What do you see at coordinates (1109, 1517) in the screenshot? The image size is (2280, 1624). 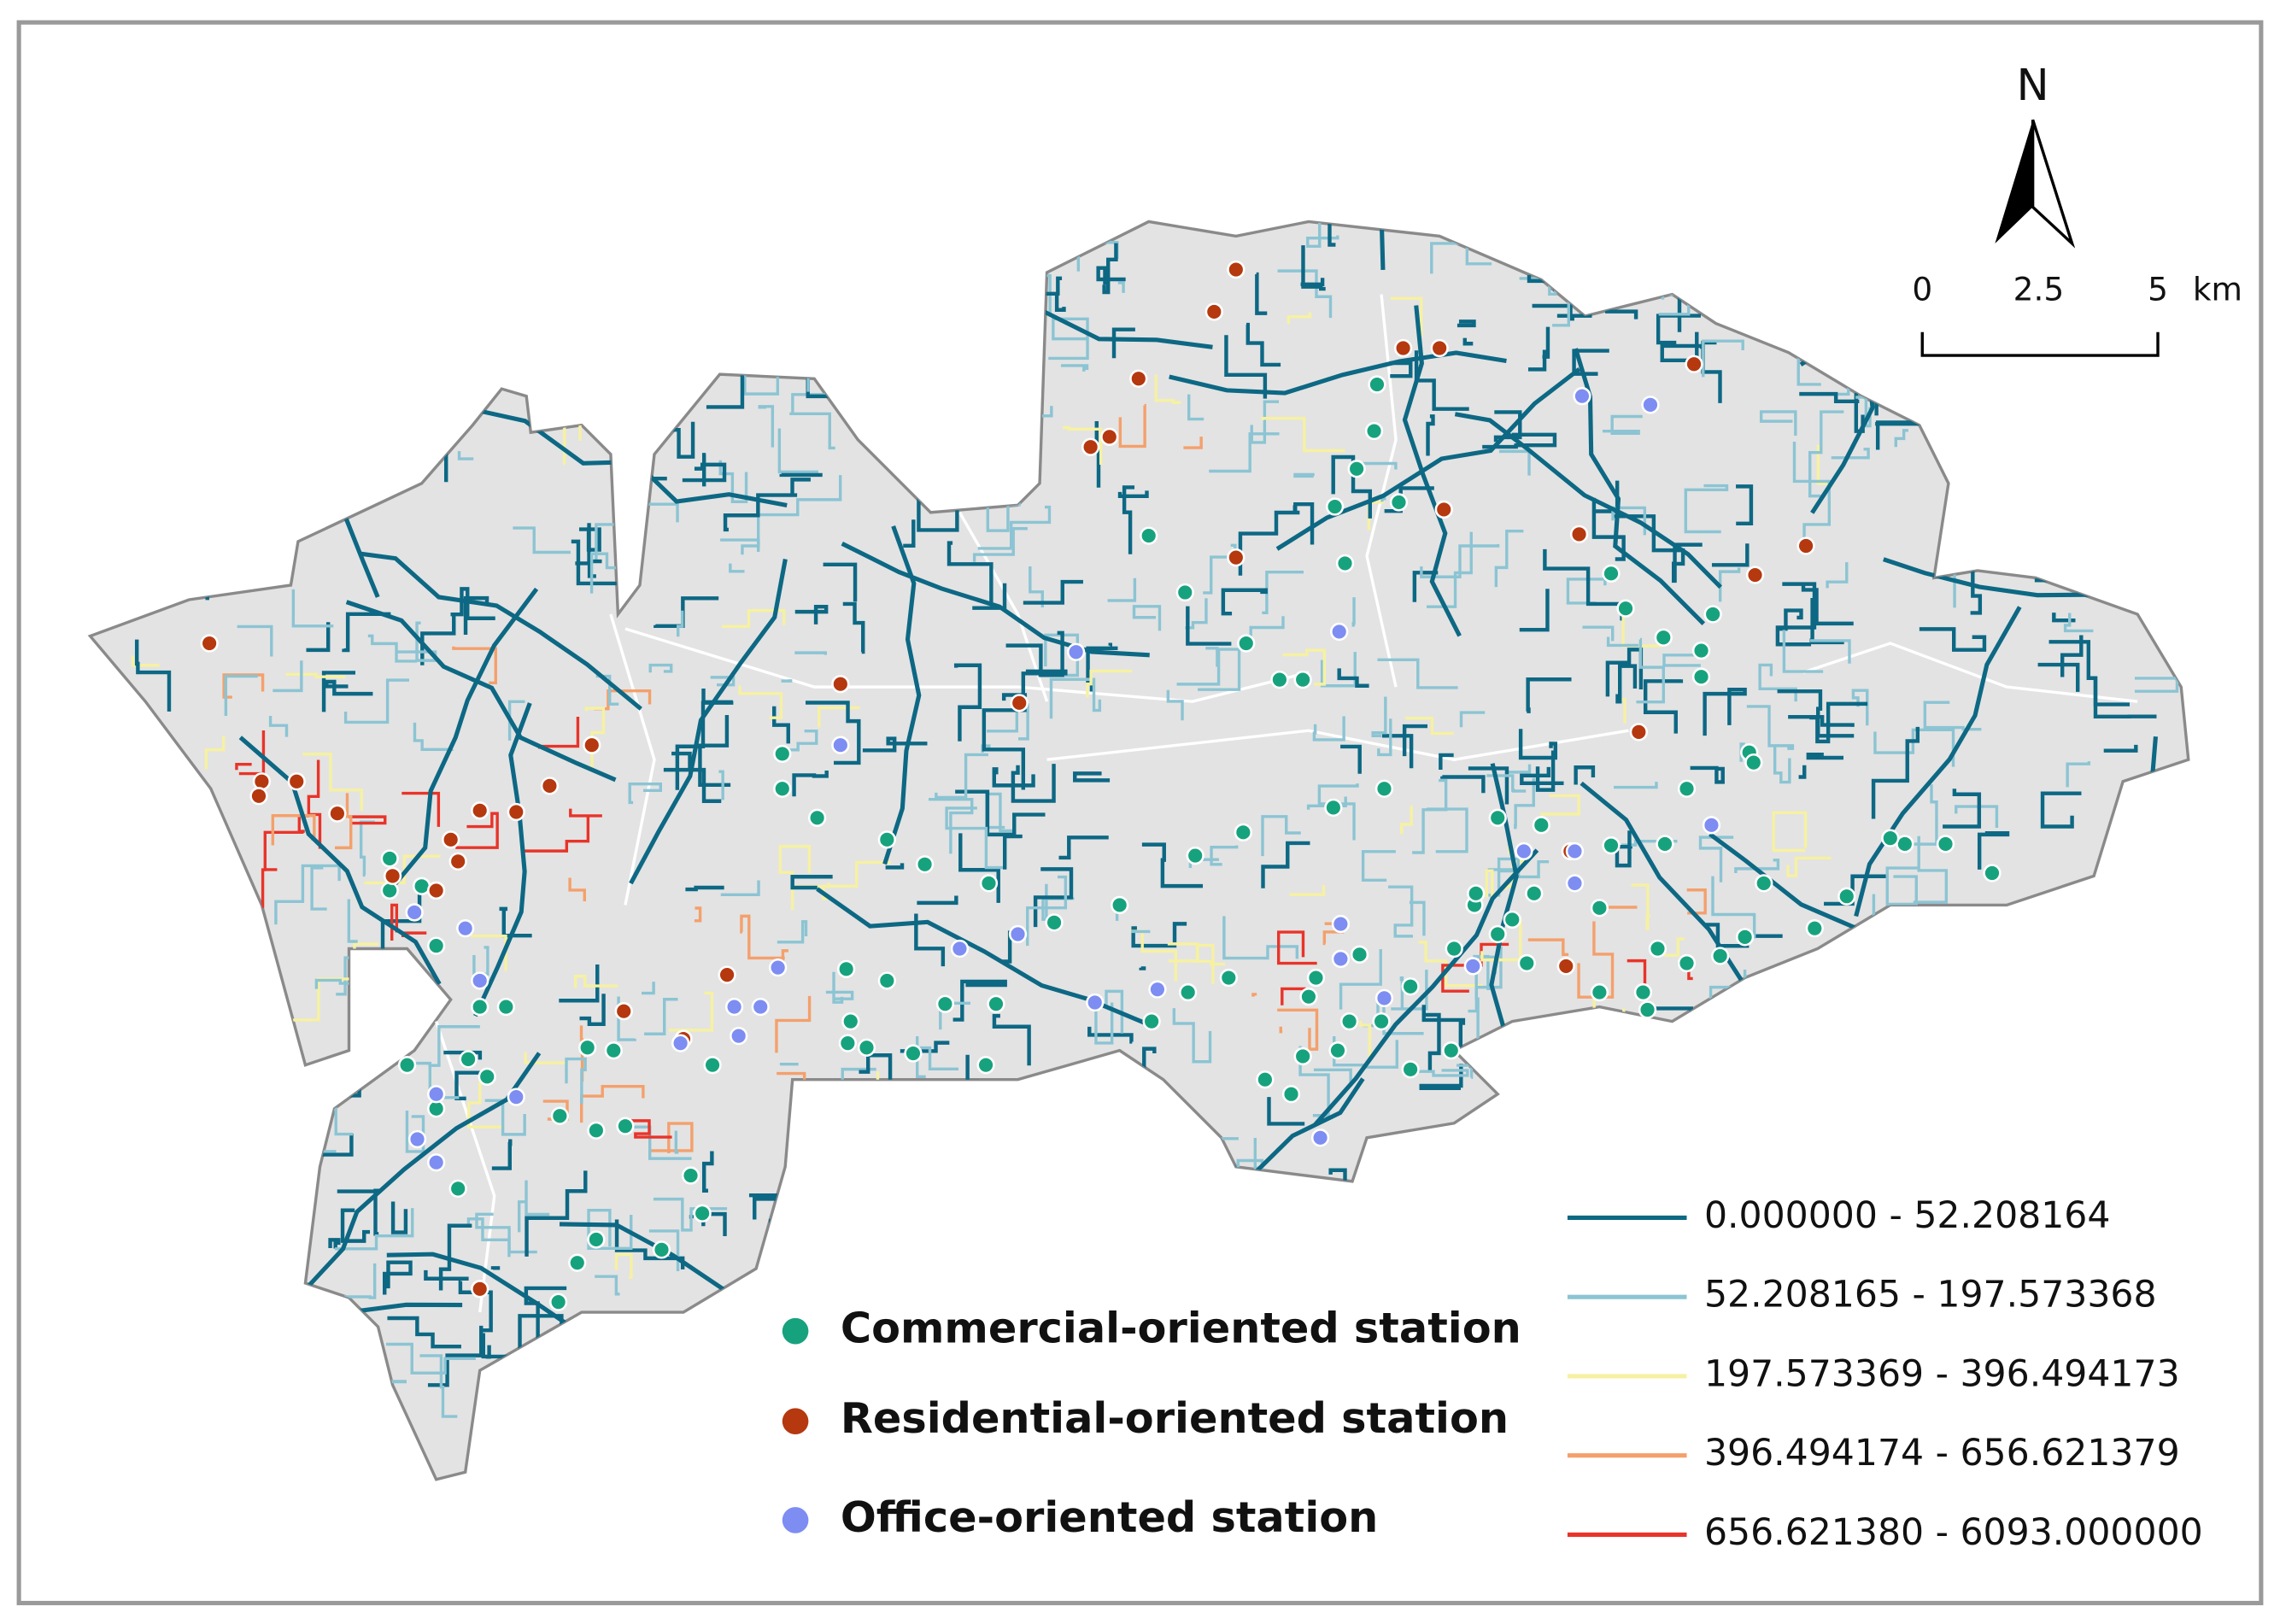 I see `legend-label: Office-oriented station` at bounding box center [1109, 1517].